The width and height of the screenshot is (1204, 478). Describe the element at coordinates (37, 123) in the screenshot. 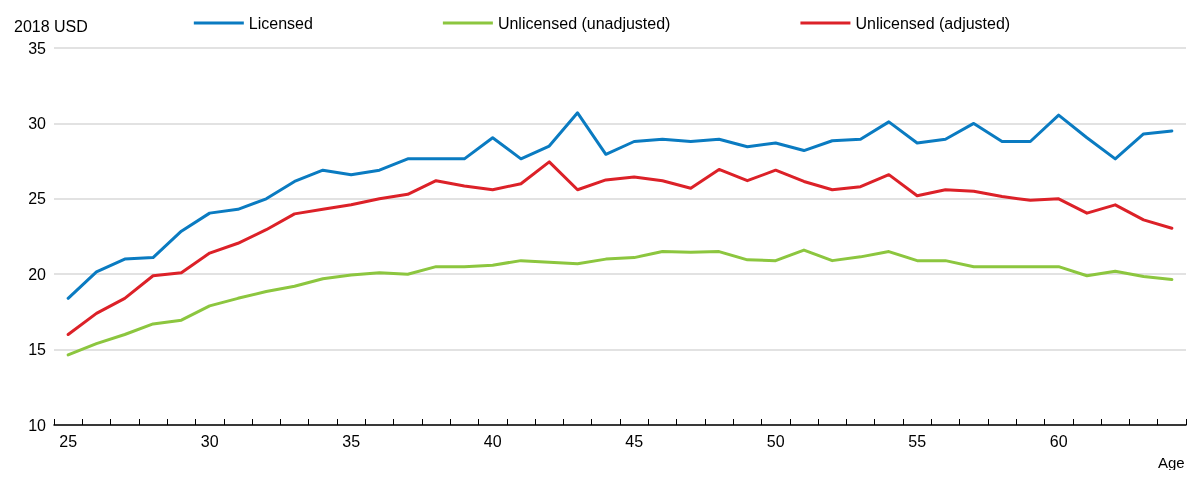

I see `y-tick-label: 30` at that location.